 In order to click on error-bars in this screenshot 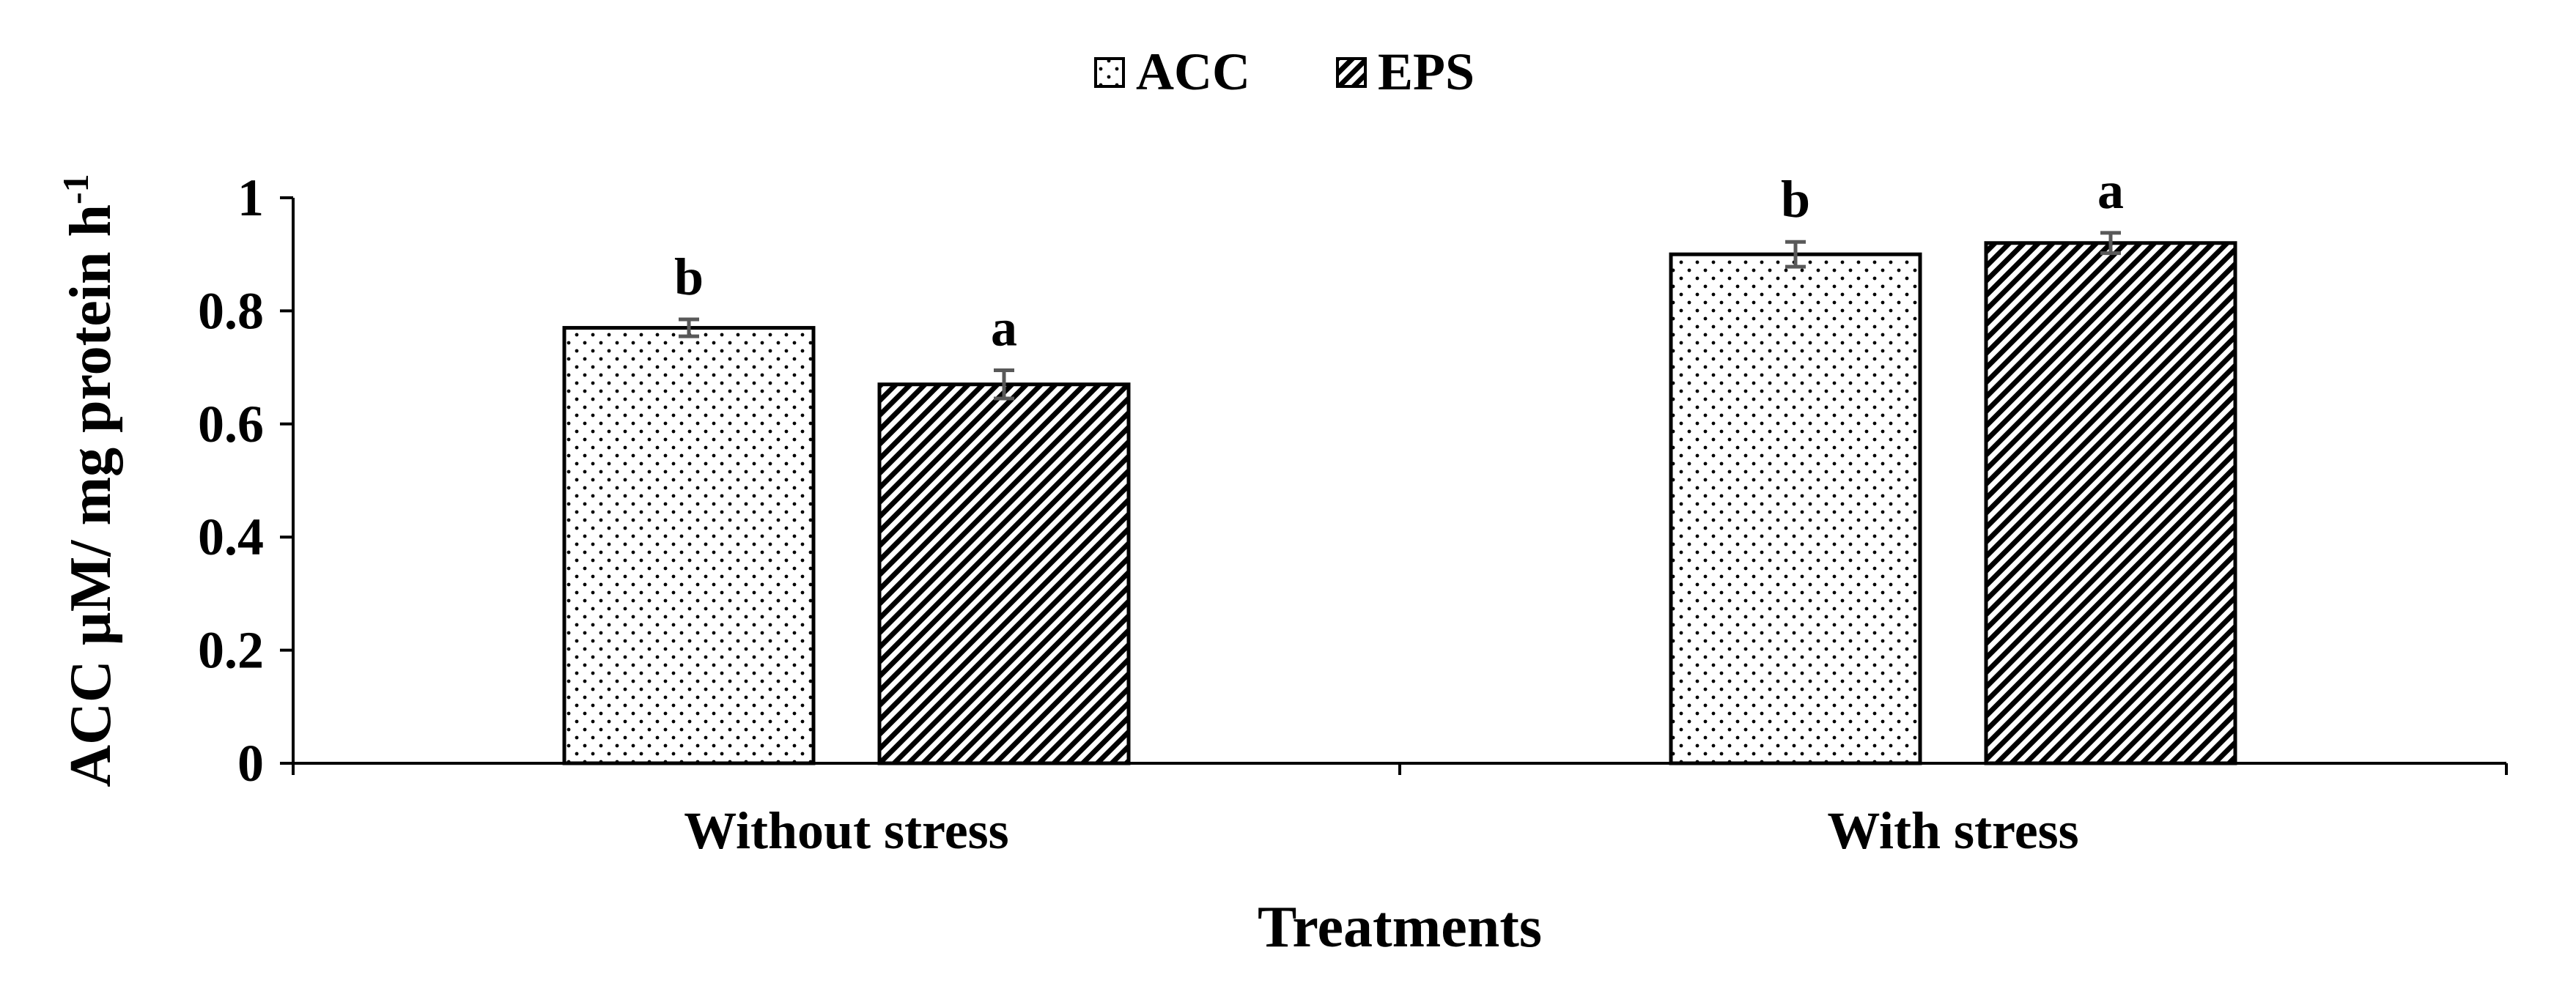, I will do `click(1400, 316)`.